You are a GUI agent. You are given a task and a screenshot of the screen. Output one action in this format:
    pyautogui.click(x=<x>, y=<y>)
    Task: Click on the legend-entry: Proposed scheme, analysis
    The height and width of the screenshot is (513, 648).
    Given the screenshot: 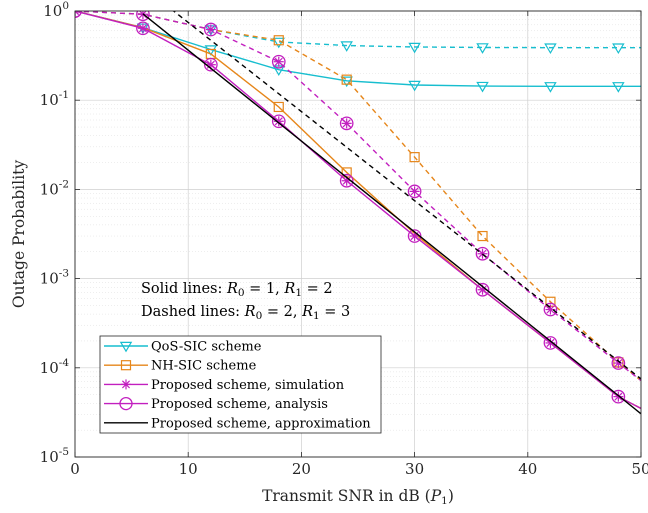 What is the action you would take?
    pyautogui.click(x=216, y=404)
    